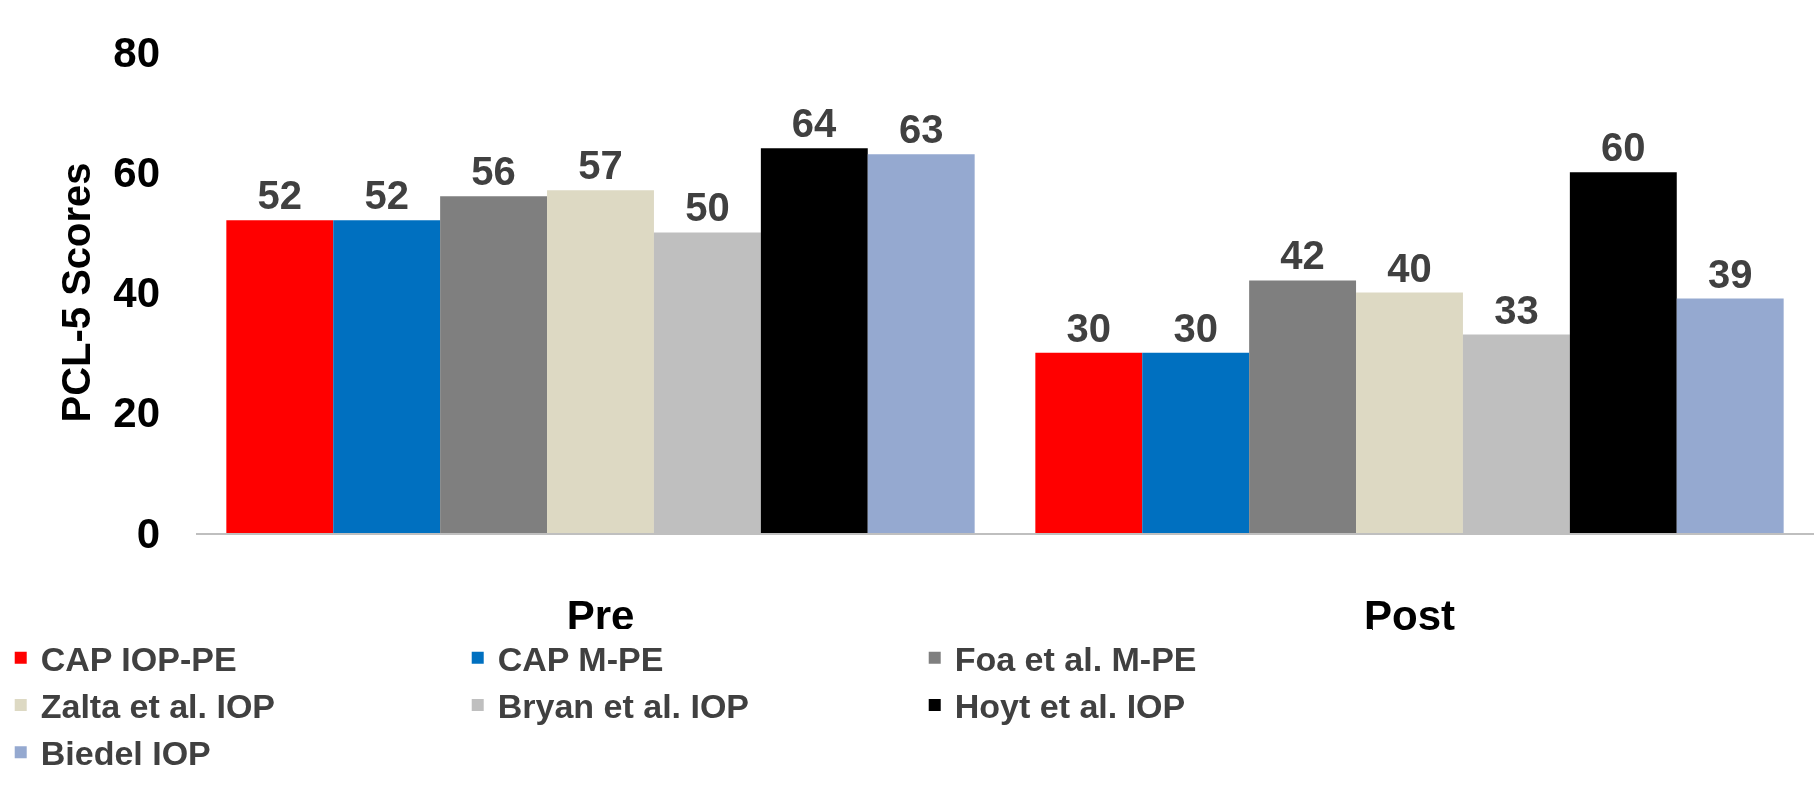  What do you see at coordinates (1623, 147) in the screenshot?
I see `data-label: 60` at bounding box center [1623, 147].